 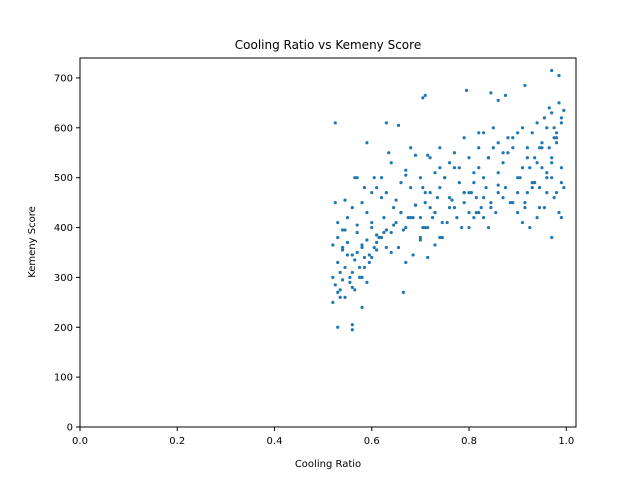 What do you see at coordinates (328, 464) in the screenshot?
I see `x-axis-label: Cooling Ratio` at bounding box center [328, 464].